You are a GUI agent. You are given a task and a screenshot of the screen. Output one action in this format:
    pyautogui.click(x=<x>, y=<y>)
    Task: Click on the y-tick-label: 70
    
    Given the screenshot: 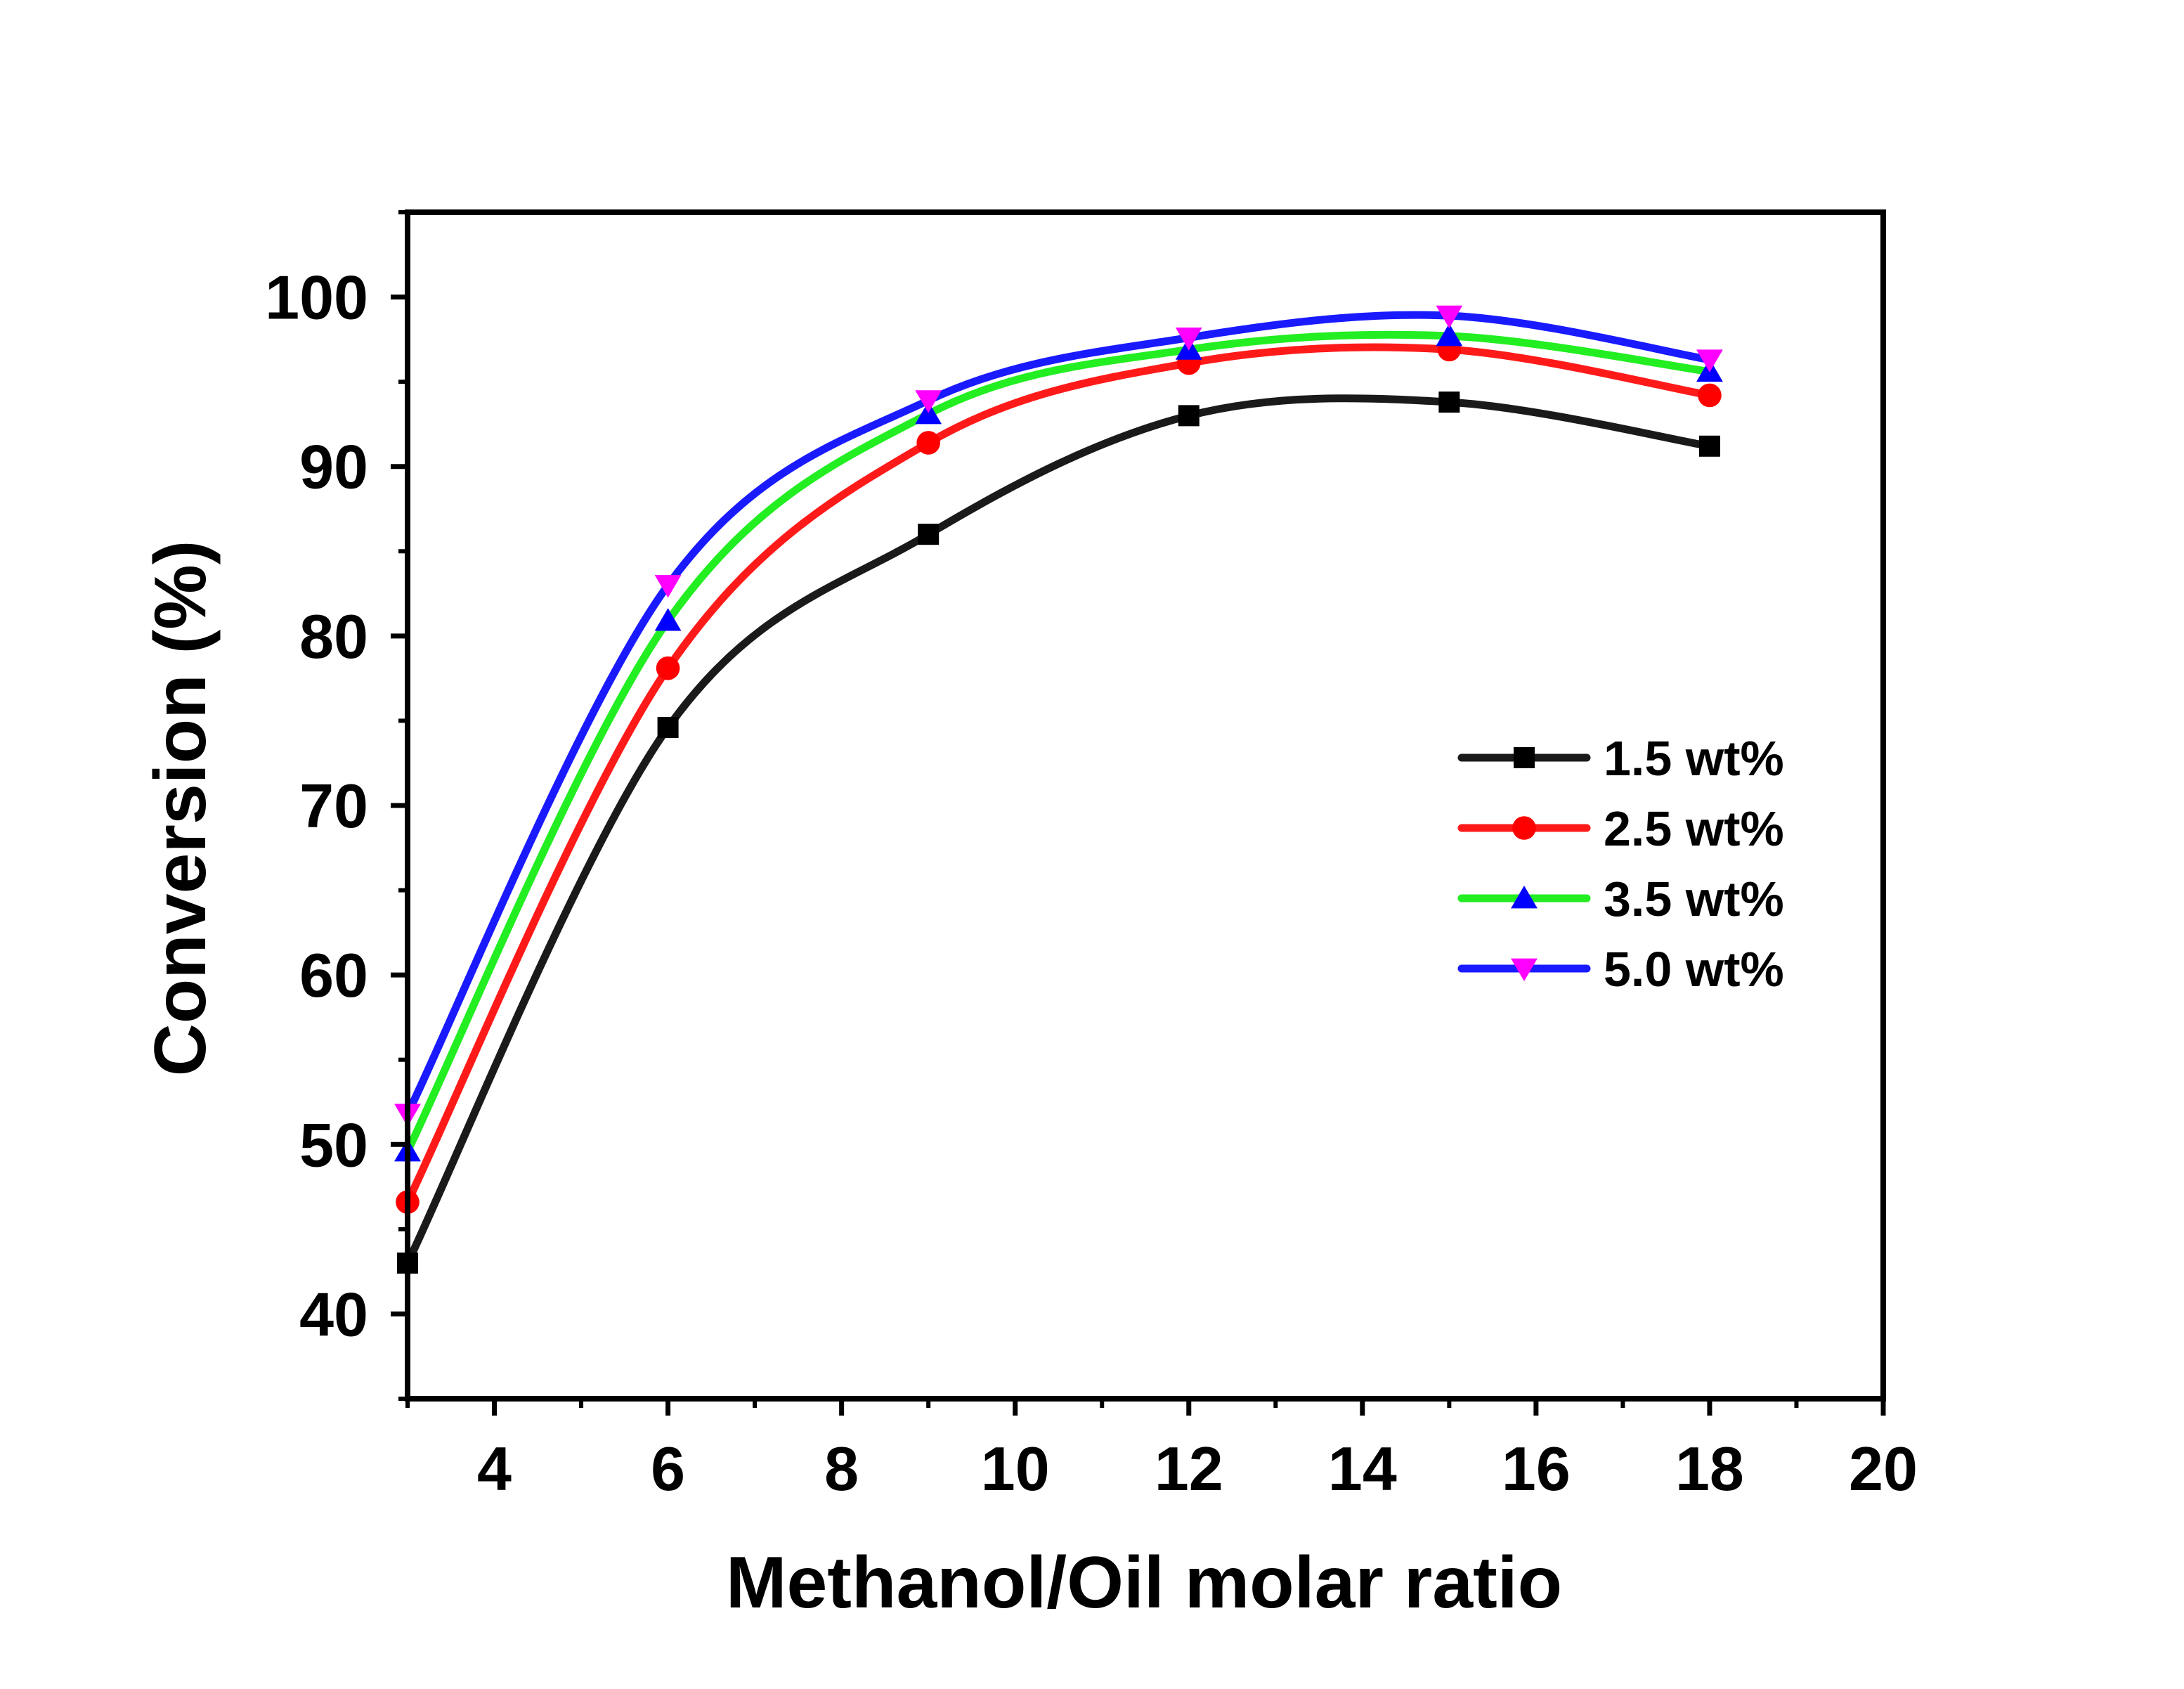 What is the action you would take?
    pyautogui.click(x=334, y=806)
    